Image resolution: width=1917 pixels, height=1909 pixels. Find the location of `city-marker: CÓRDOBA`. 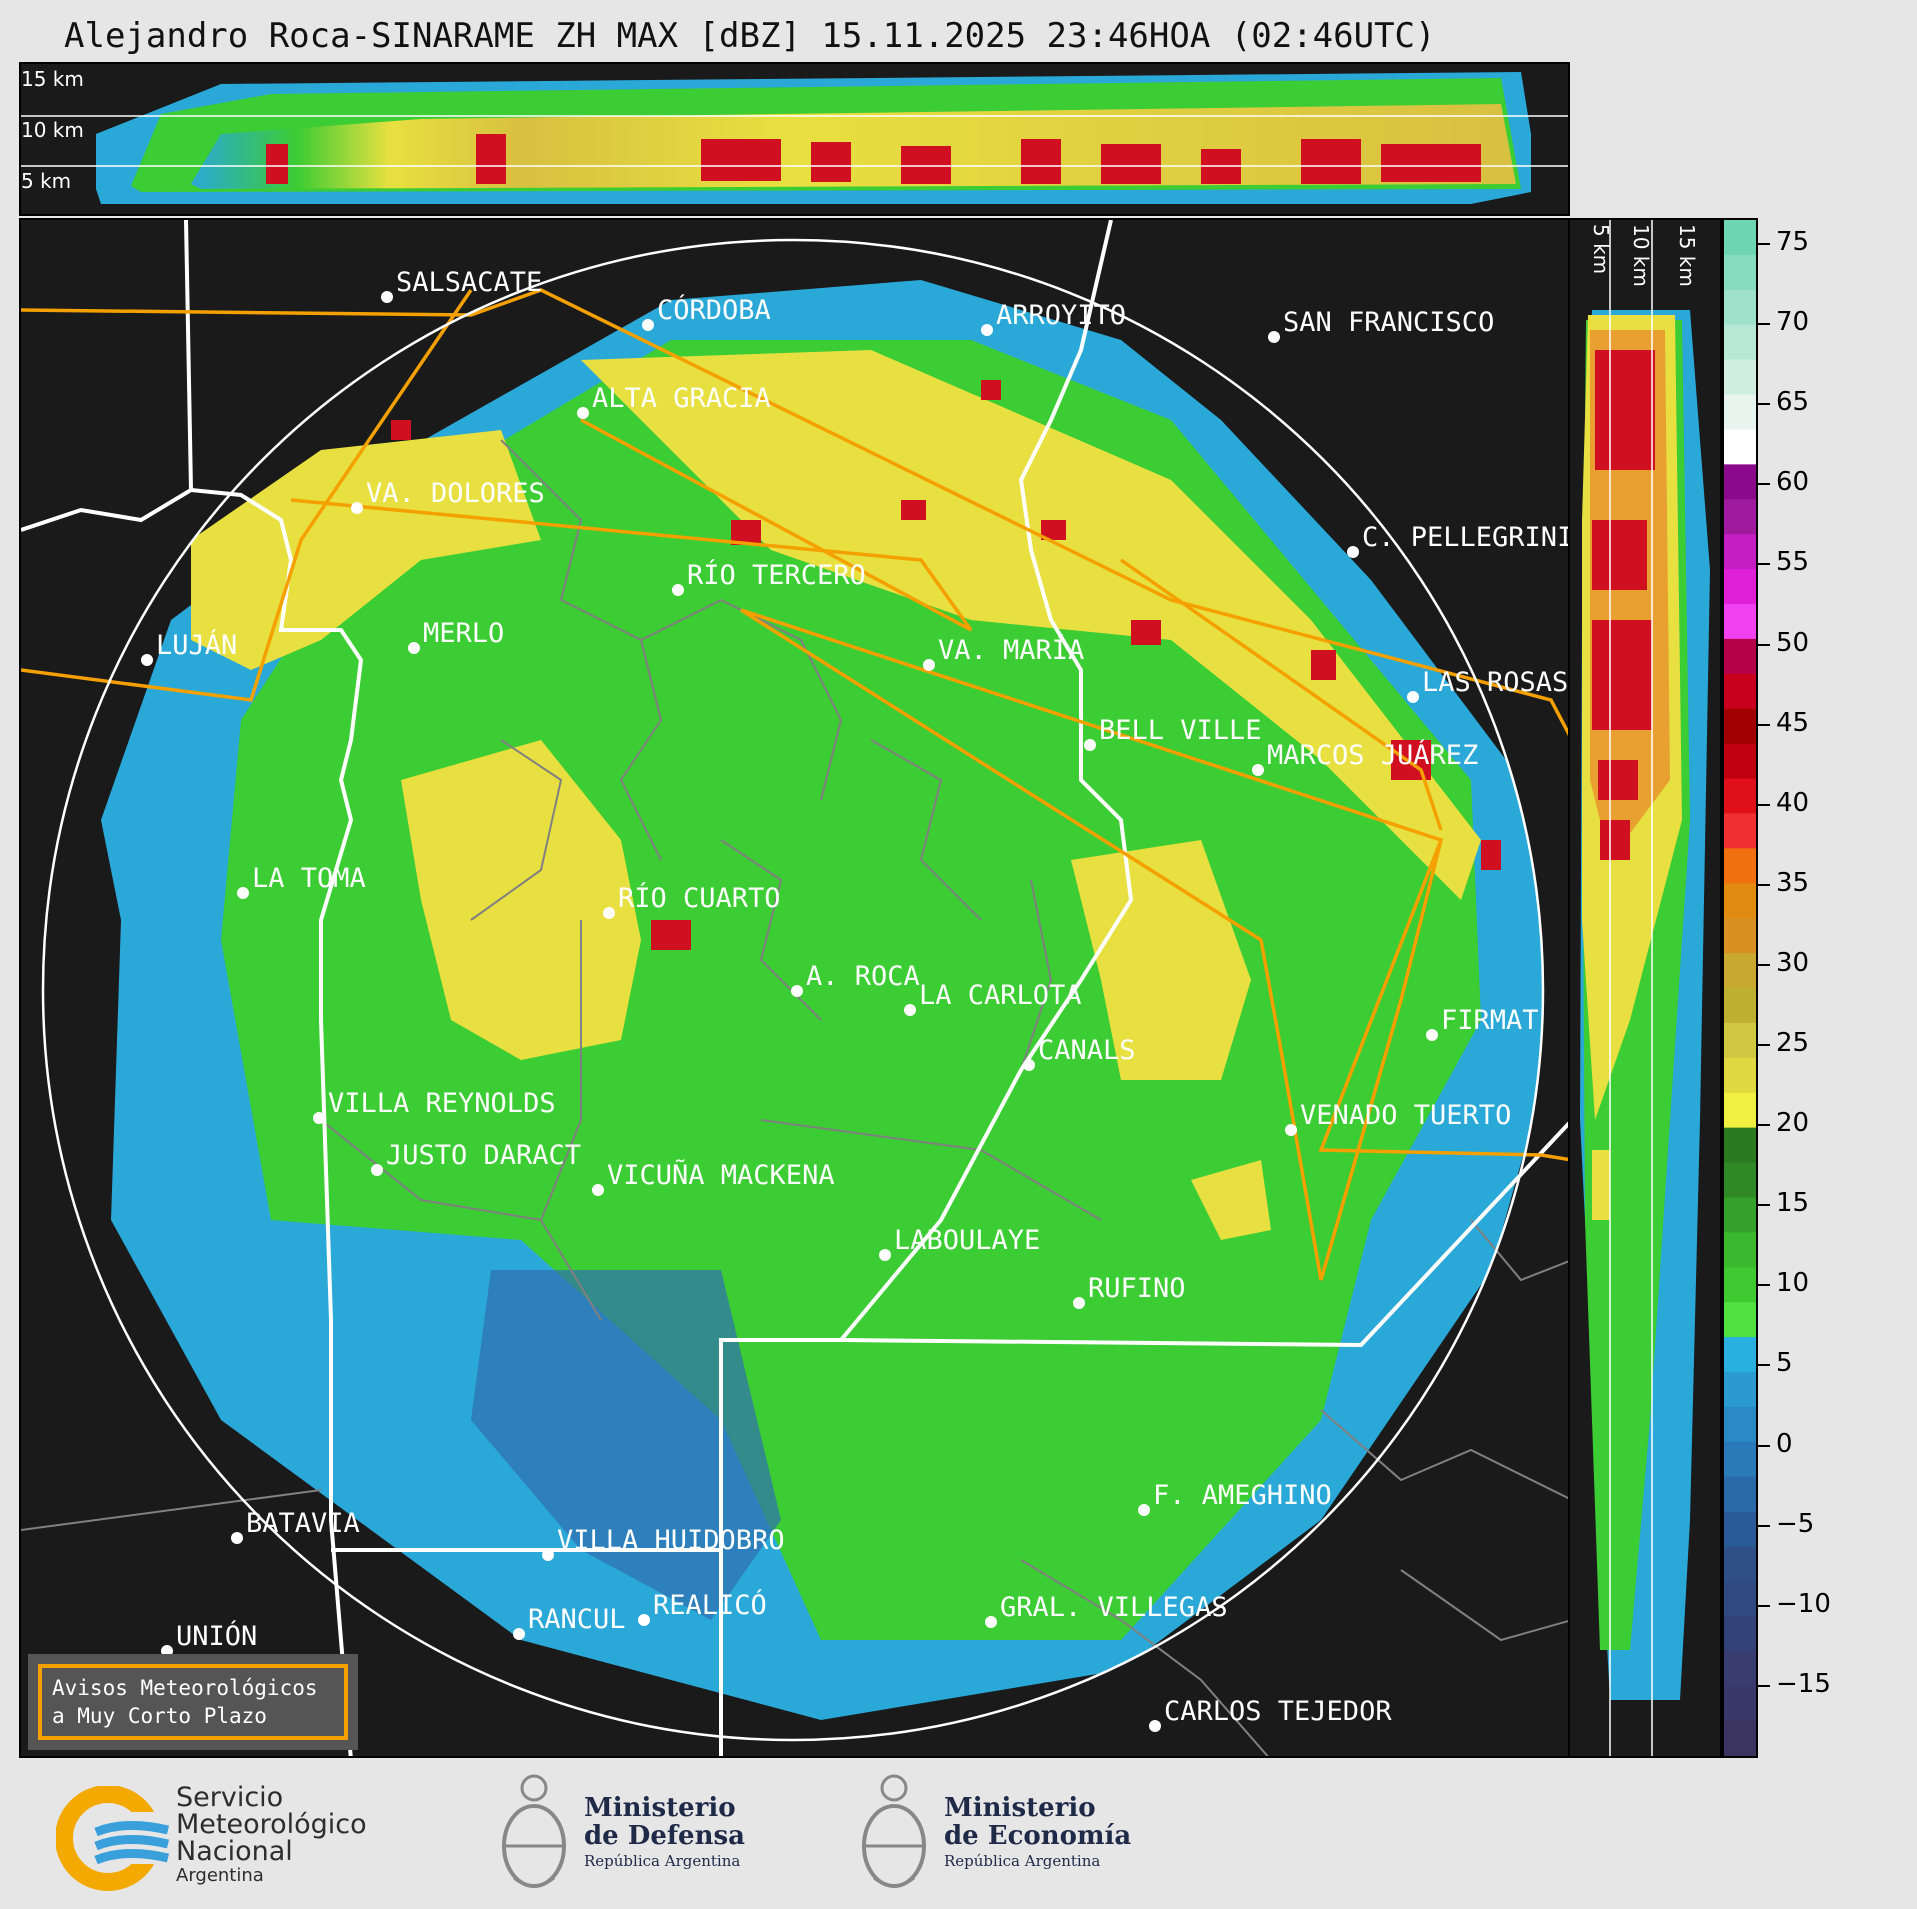

city-marker: CÓRDOBA is located at coordinates (706, 312).